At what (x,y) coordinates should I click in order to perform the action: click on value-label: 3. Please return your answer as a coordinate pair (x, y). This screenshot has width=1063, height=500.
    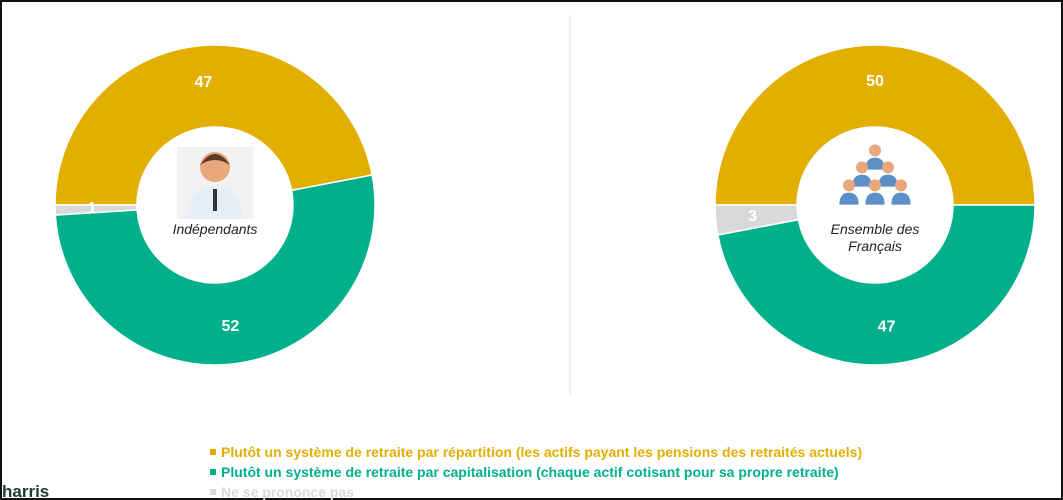
    Looking at the image, I should click on (752, 216).